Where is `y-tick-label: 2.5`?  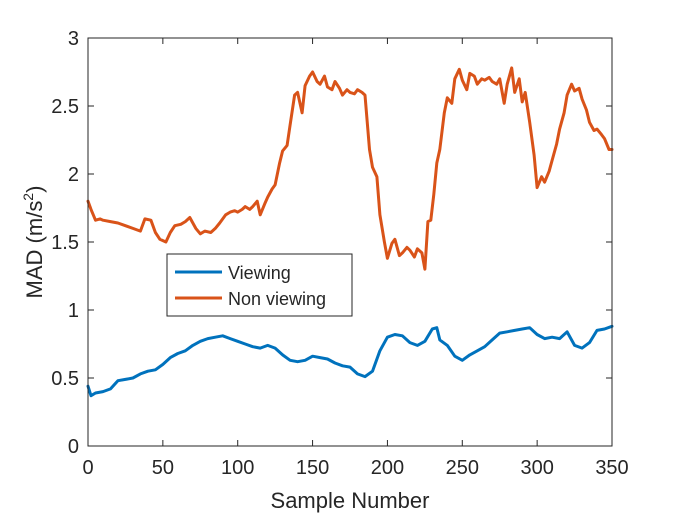
y-tick-label: 2.5 is located at coordinates (65, 107).